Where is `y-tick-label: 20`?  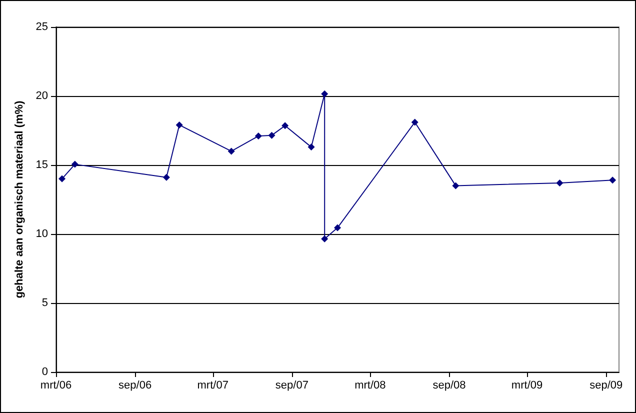 y-tick-label: 20 is located at coordinates (42, 96).